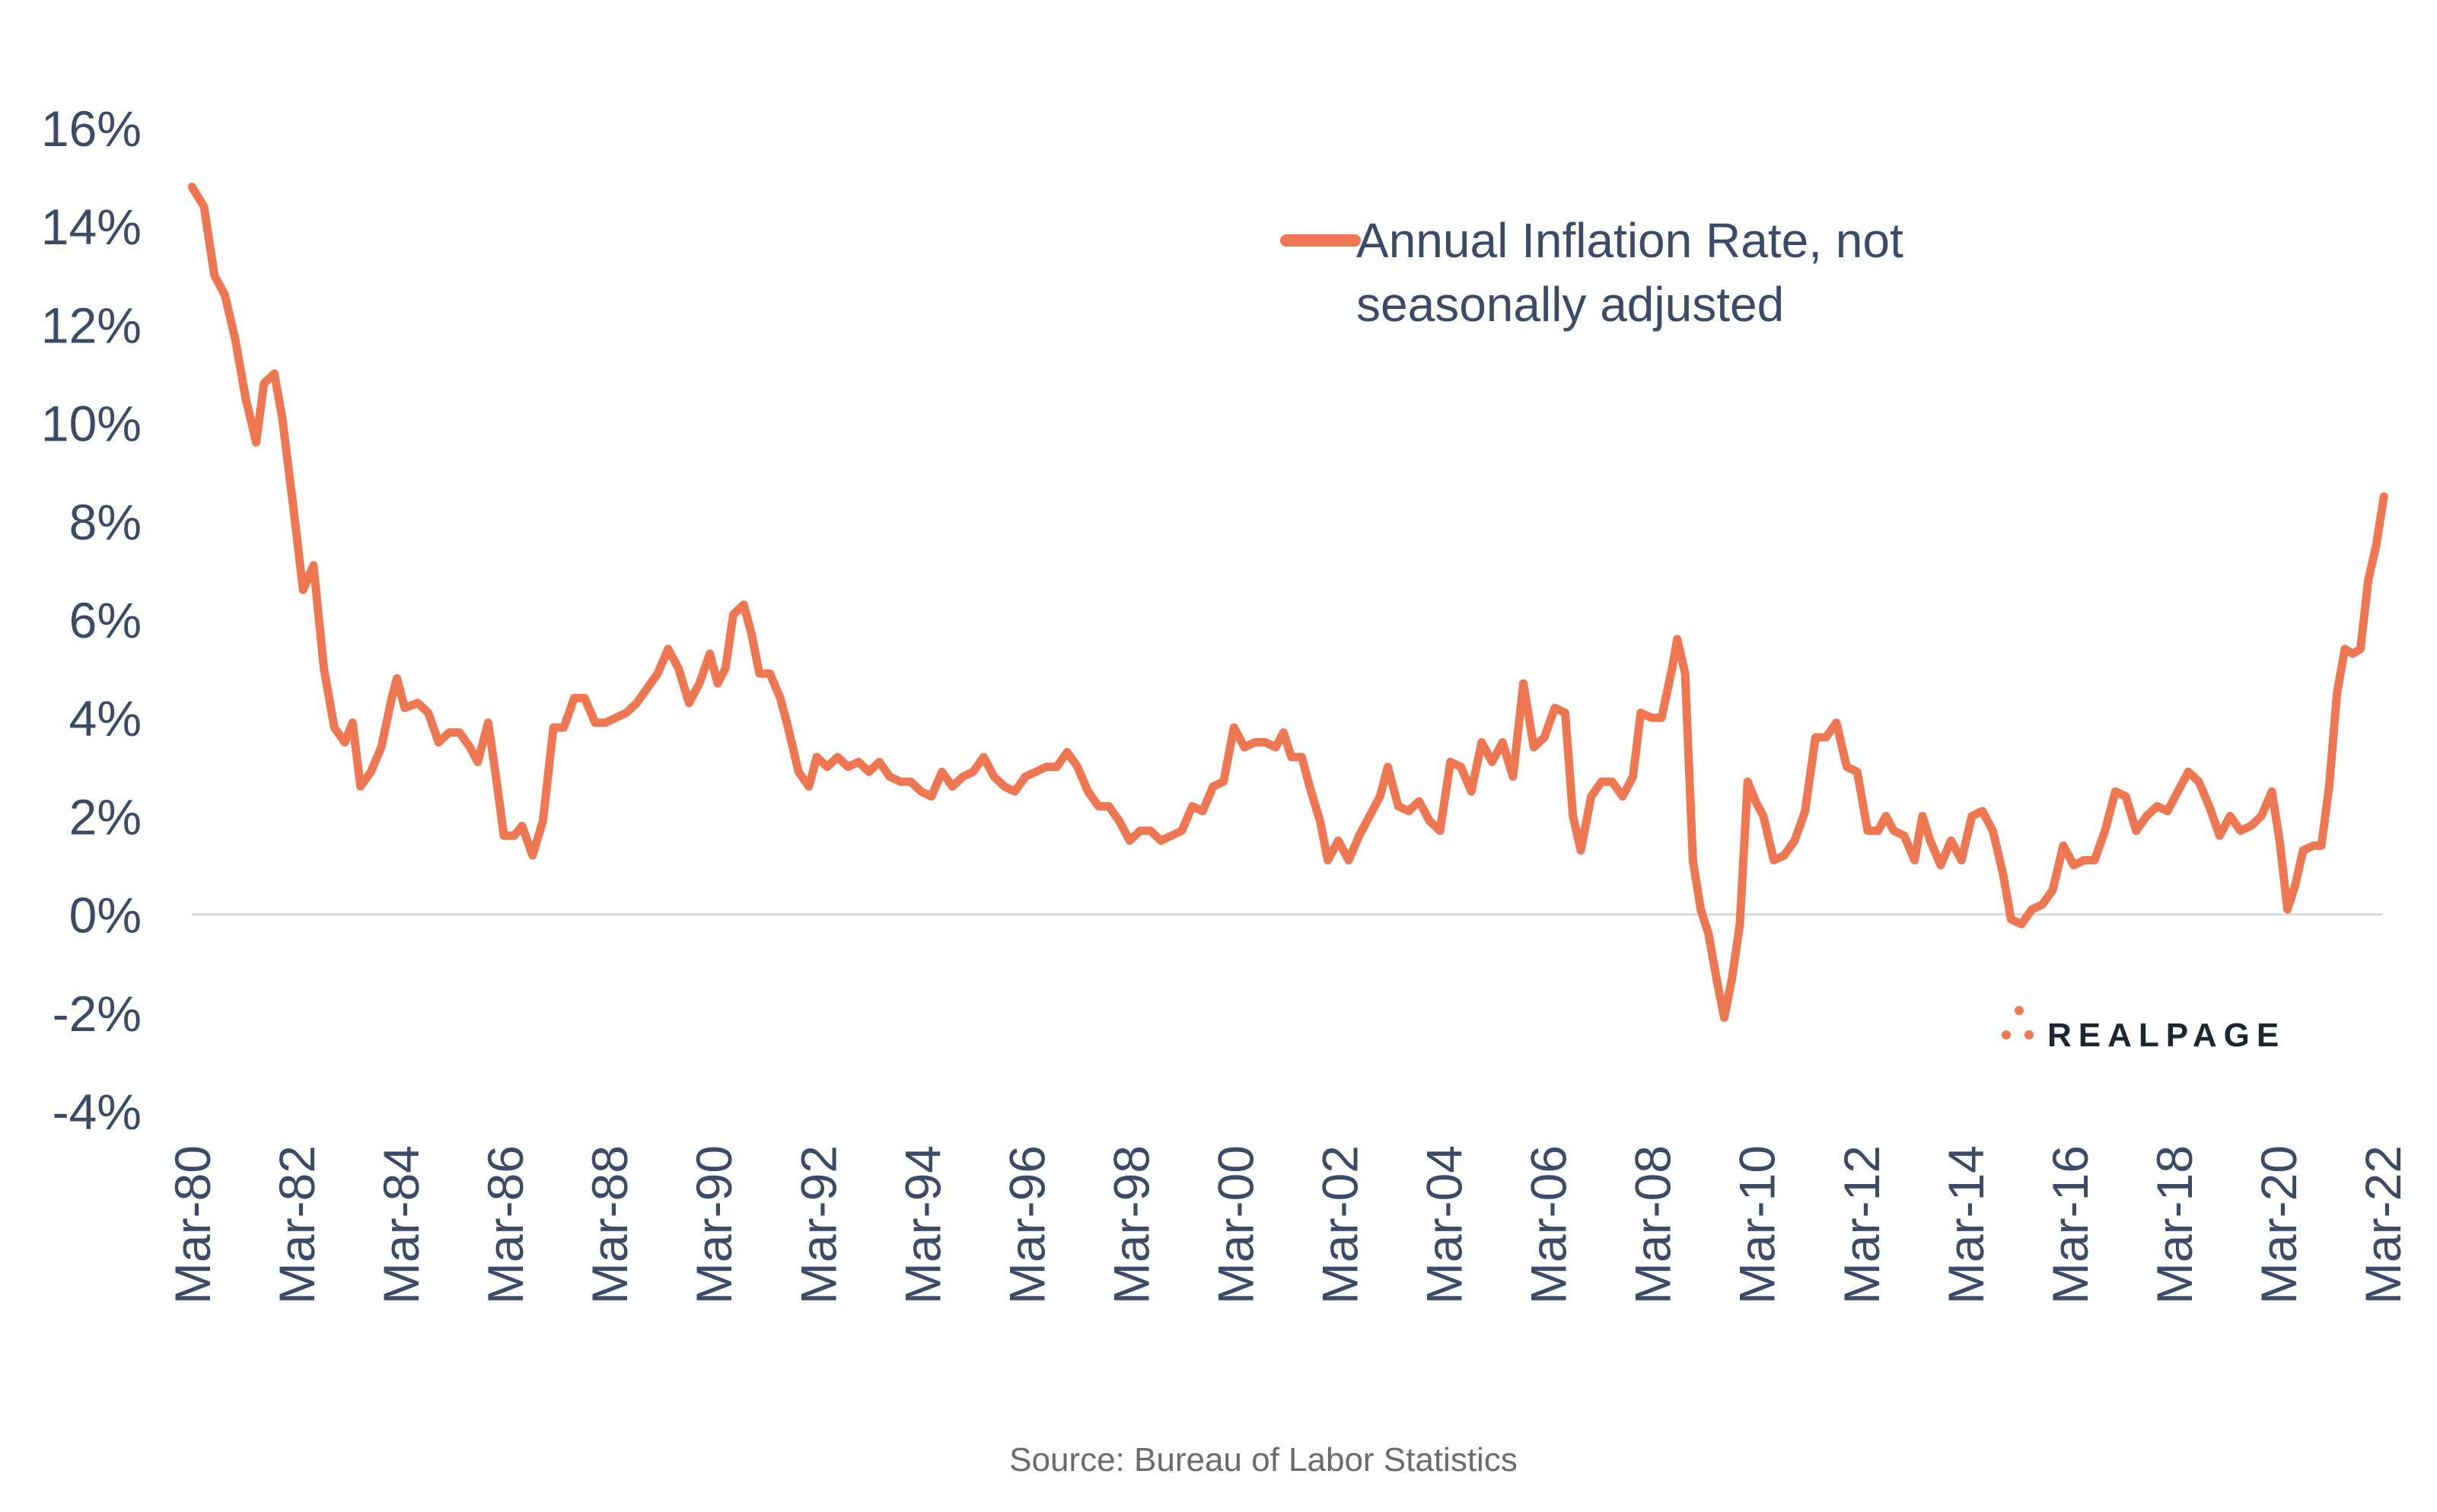 This screenshot has width=2437, height=1512. What do you see at coordinates (106, 718) in the screenshot?
I see `y-tick-label: 4%` at bounding box center [106, 718].